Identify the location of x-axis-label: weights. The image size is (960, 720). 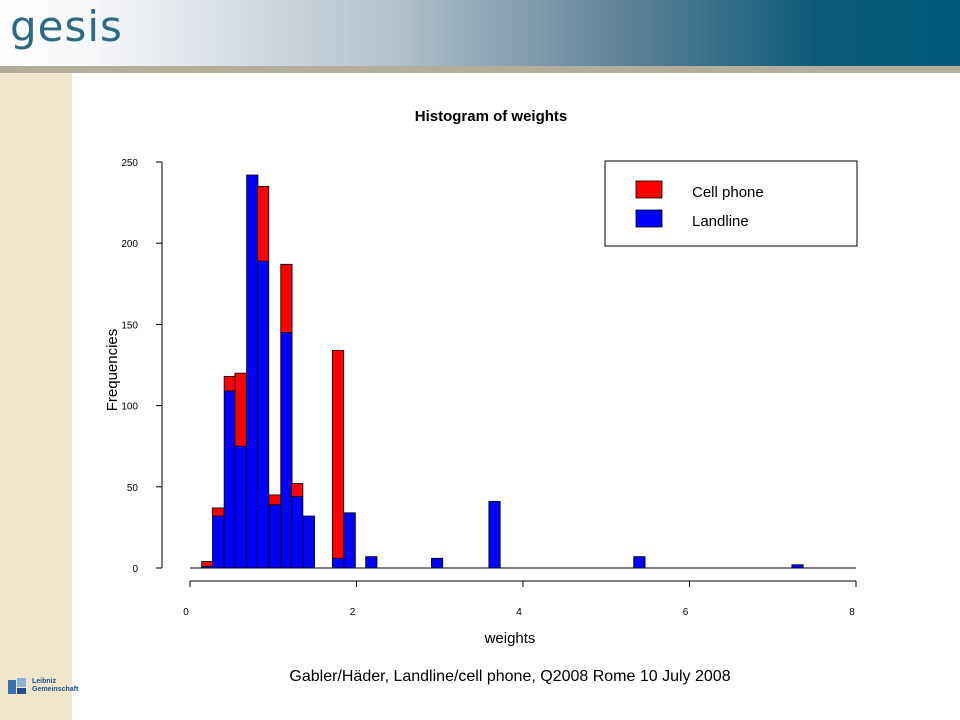
(510, 638).